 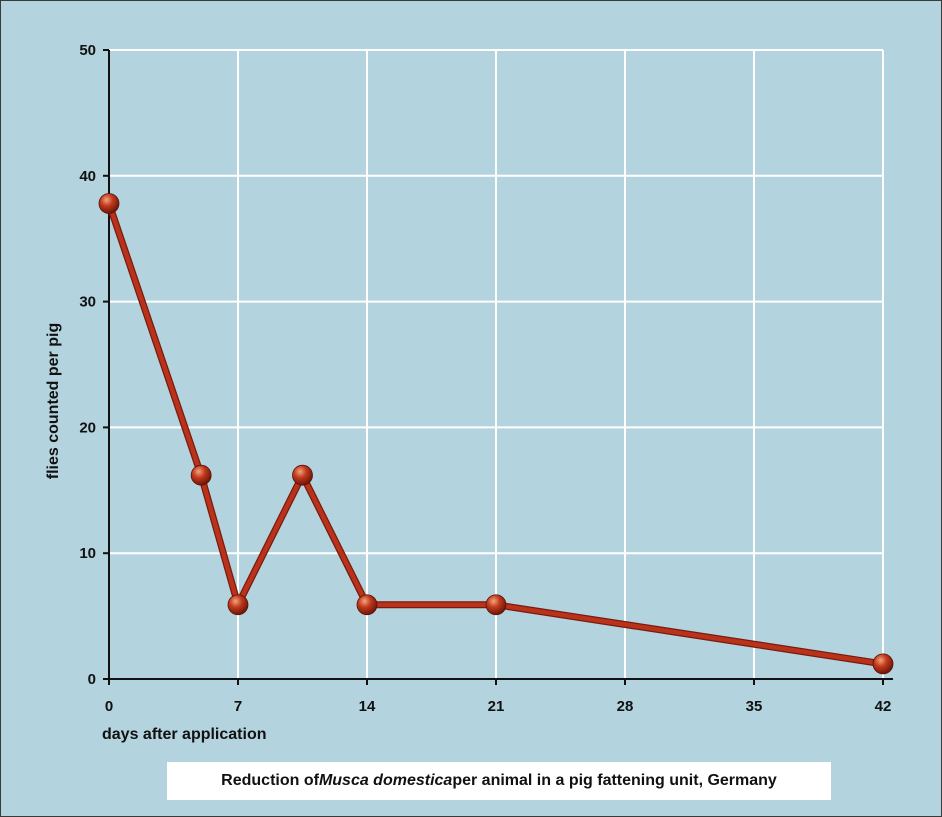 What do you see at coordinates (109, 706) in the screenshot?
I see `x-tick-label: 0` at bounding box center [109, 706].